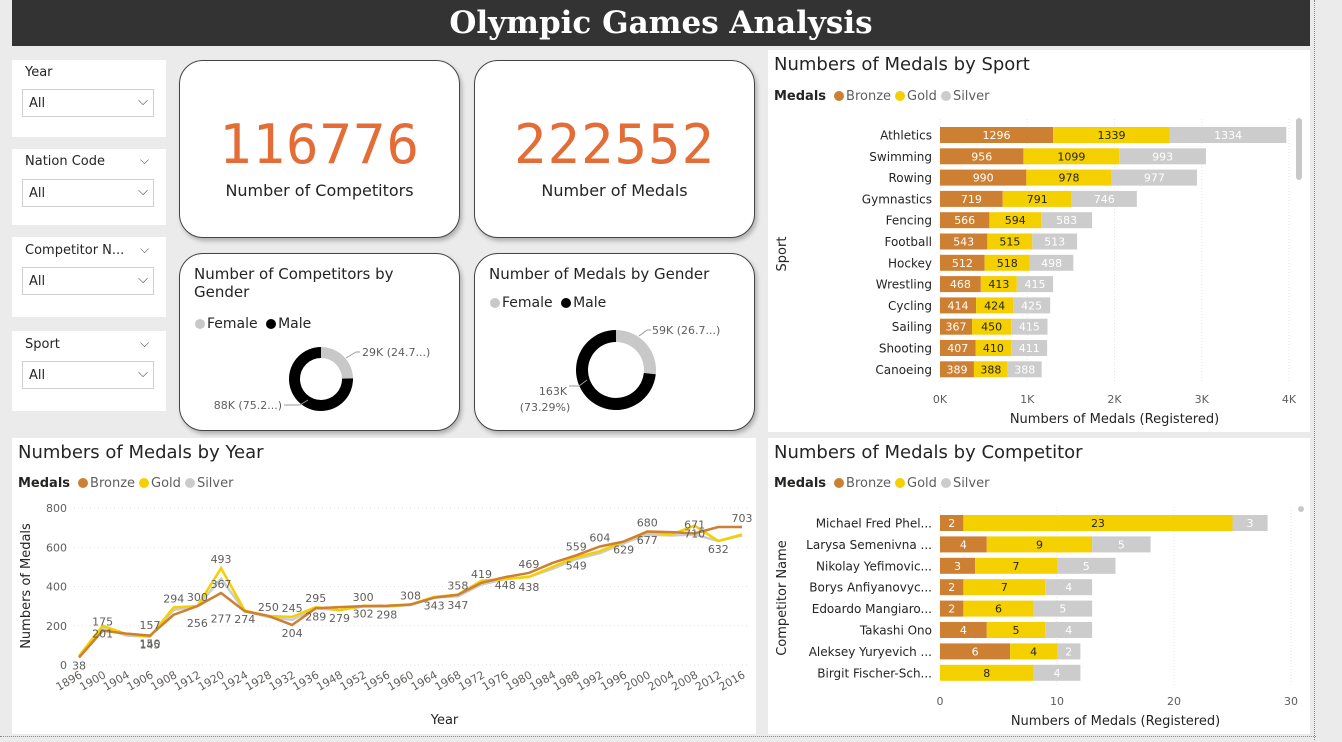 The image size is (1342, 742). Describe the element at coordinates (232, 324) in the screenshot. I see `female-legend-label: Female` at that location.